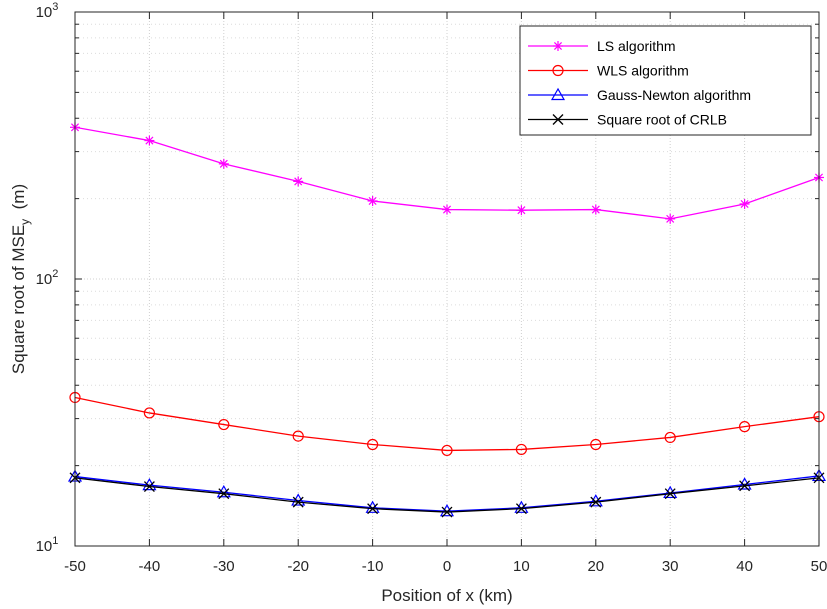 The height and width of the screenshot is (609, 827). Describe the element at coordinates (298, 566) in the screenshot. I see `x-tick-label: -20` at that location.